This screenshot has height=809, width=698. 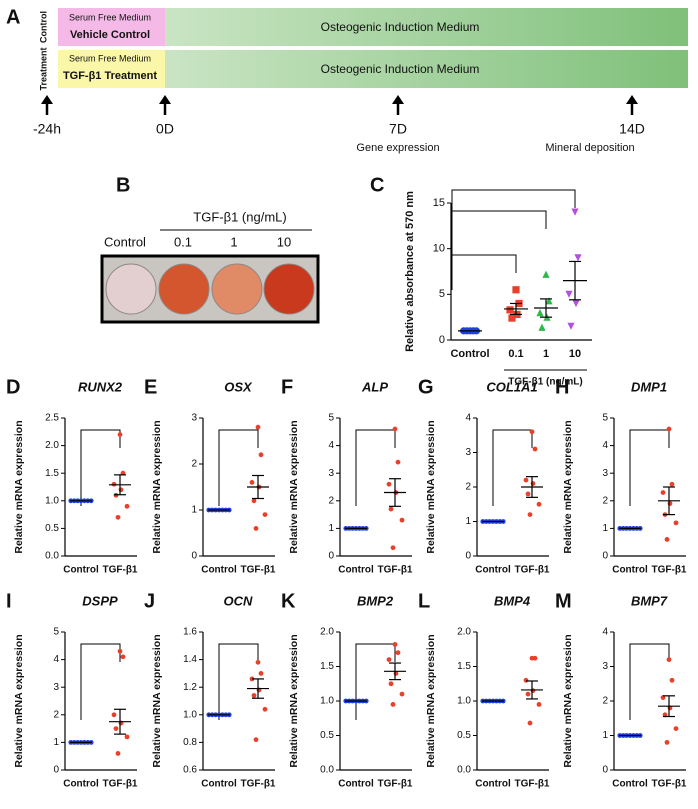 What do you see at coordinates (110, 17) in the screenshot?
I see `box-small: Serum Free Medium` at bounding box center [110, 17].